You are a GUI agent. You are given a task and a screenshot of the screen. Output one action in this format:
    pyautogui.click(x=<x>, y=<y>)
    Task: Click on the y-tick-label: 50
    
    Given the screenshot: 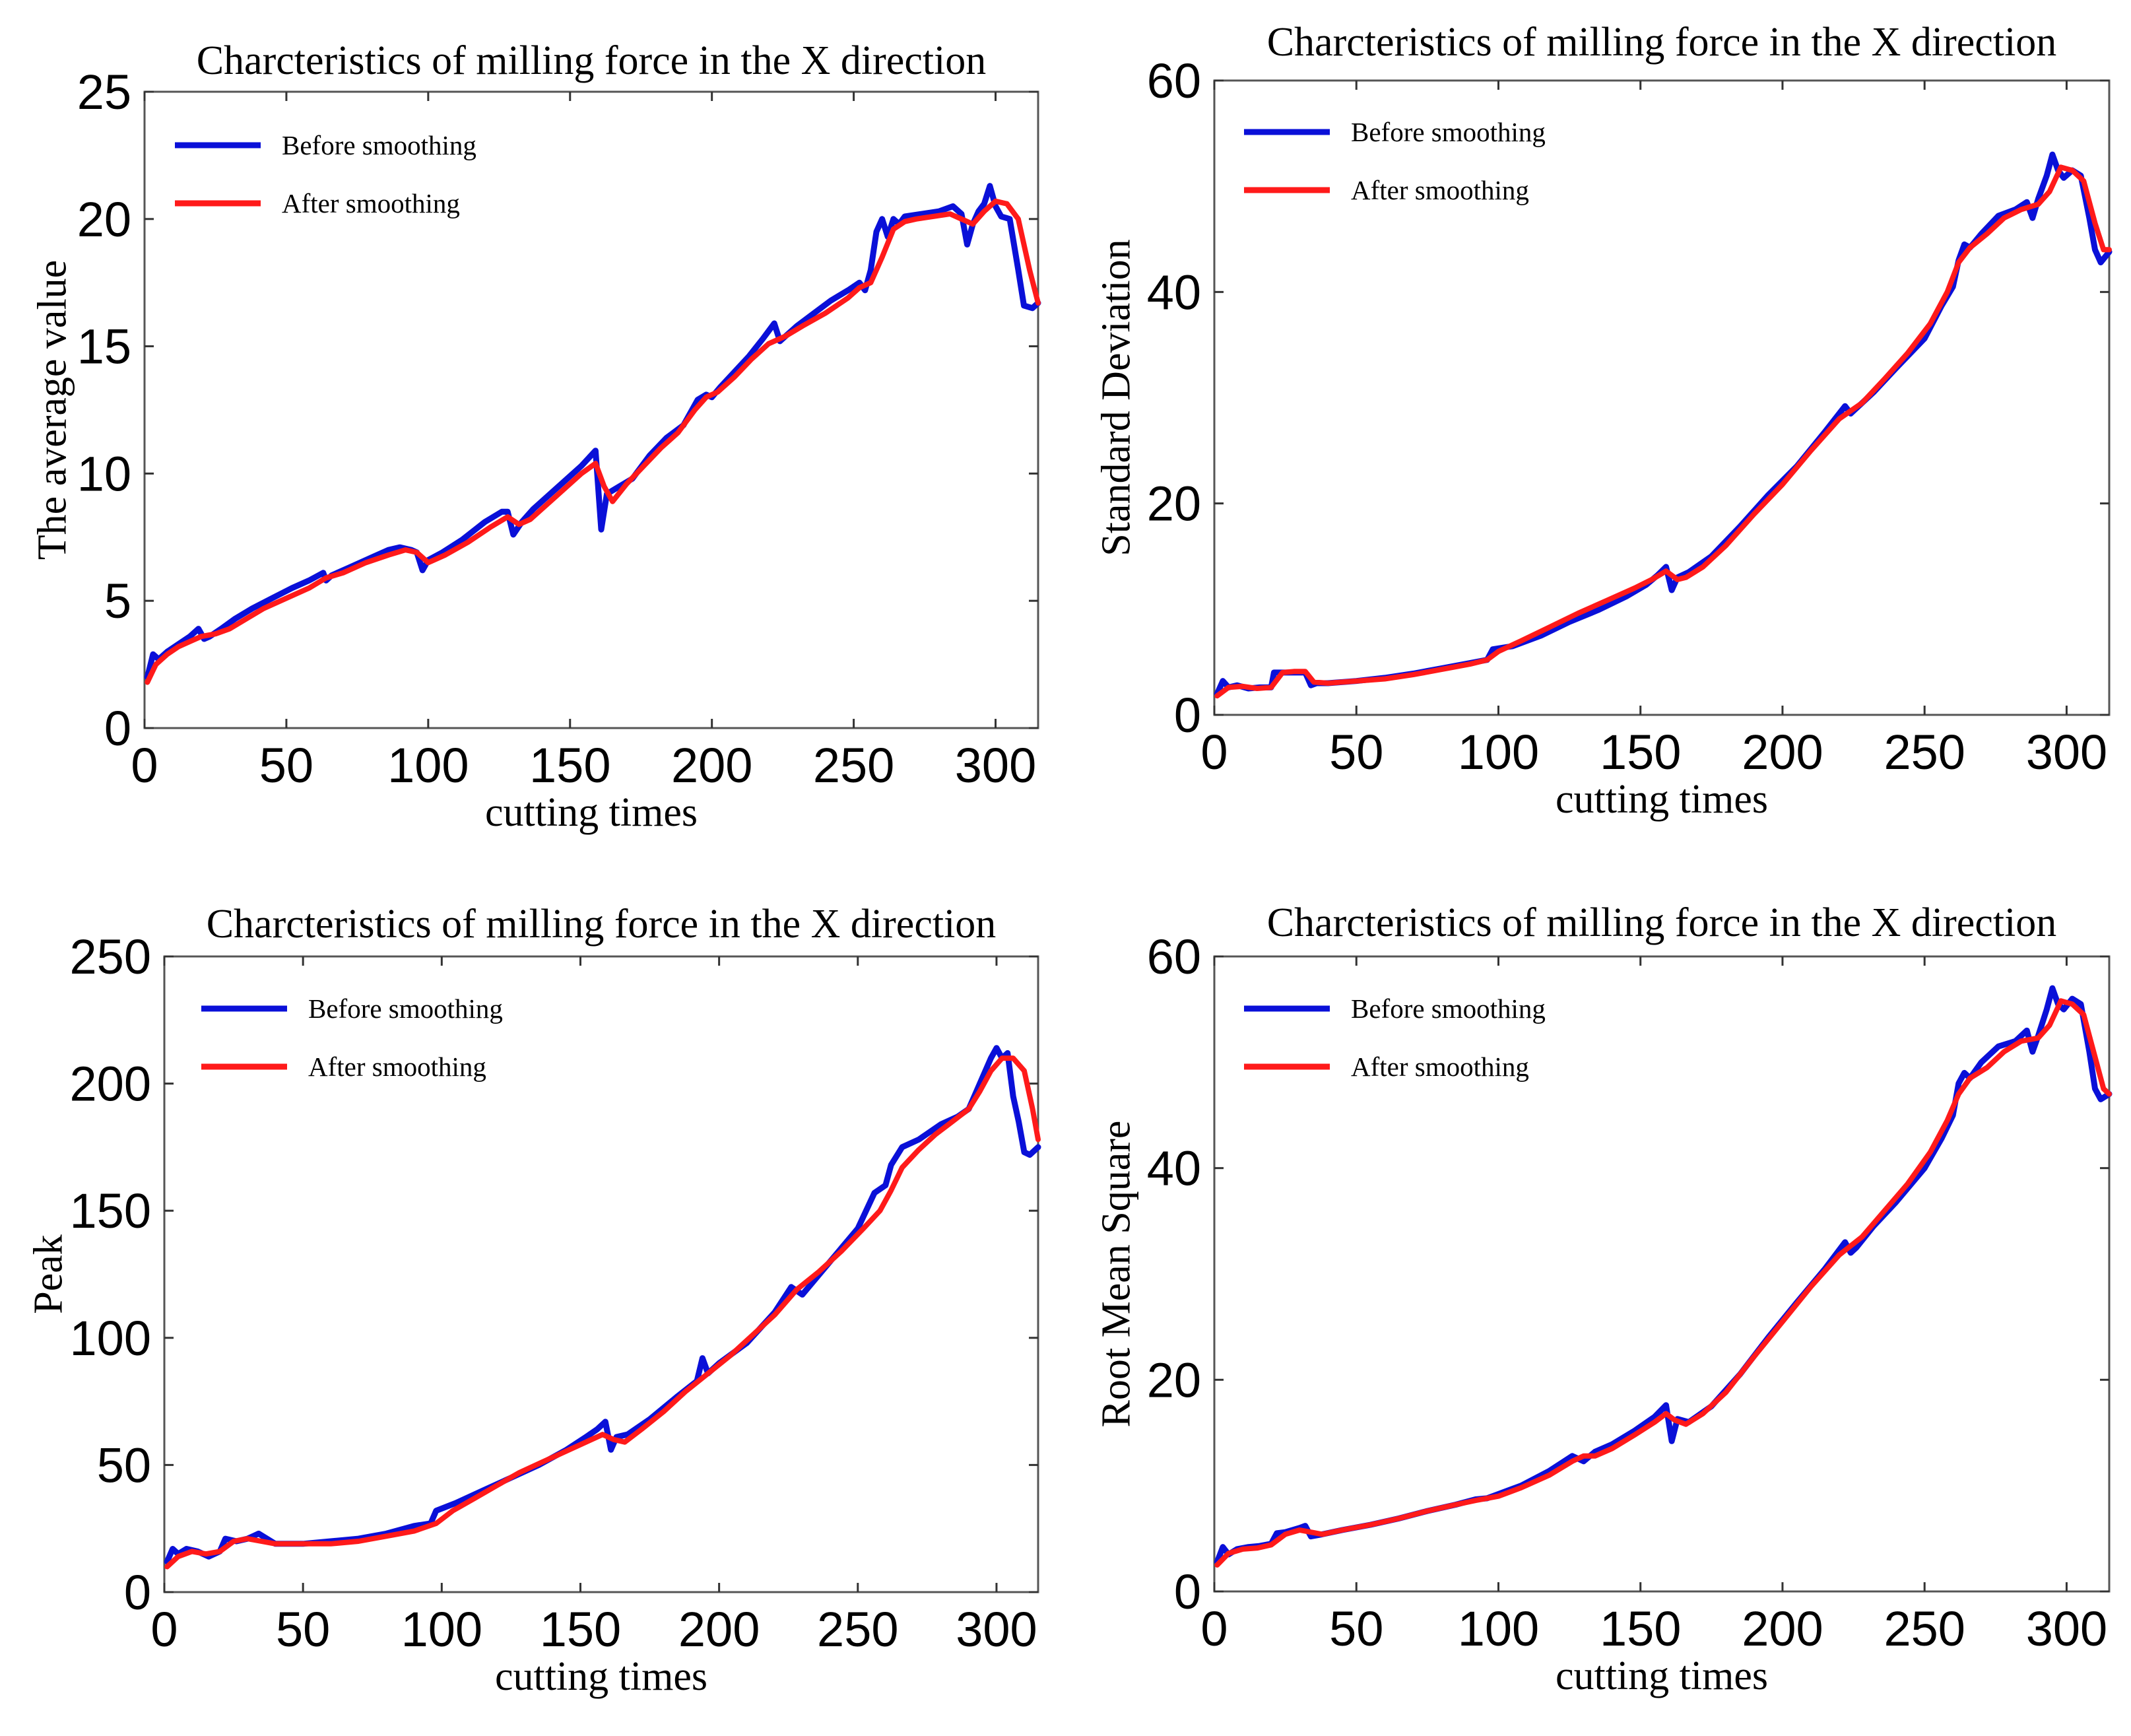 What is the action you would take?
    pyautogui.click(x=124, y=1465)
    